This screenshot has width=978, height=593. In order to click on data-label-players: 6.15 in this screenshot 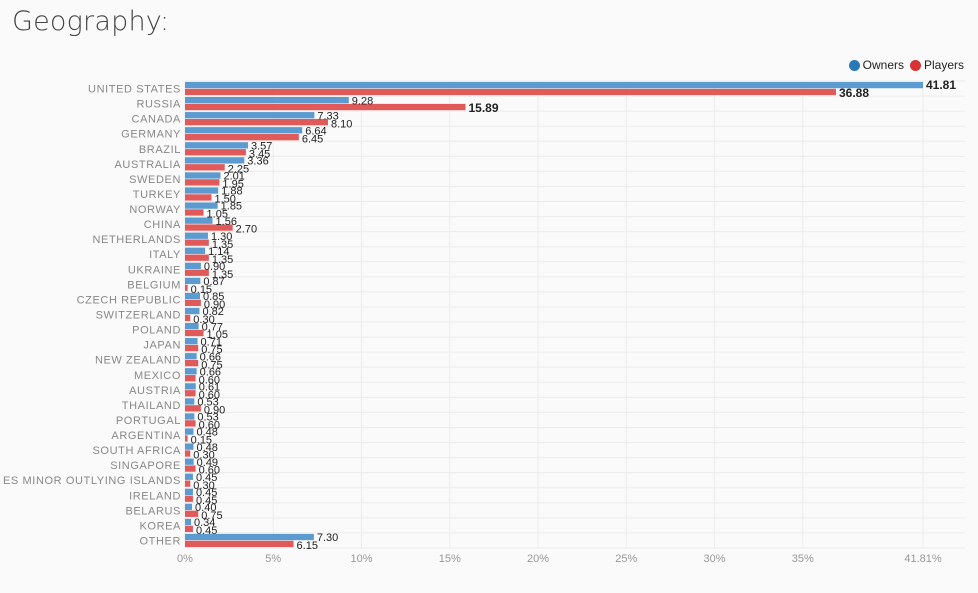, I will do `click(307, 546)`.